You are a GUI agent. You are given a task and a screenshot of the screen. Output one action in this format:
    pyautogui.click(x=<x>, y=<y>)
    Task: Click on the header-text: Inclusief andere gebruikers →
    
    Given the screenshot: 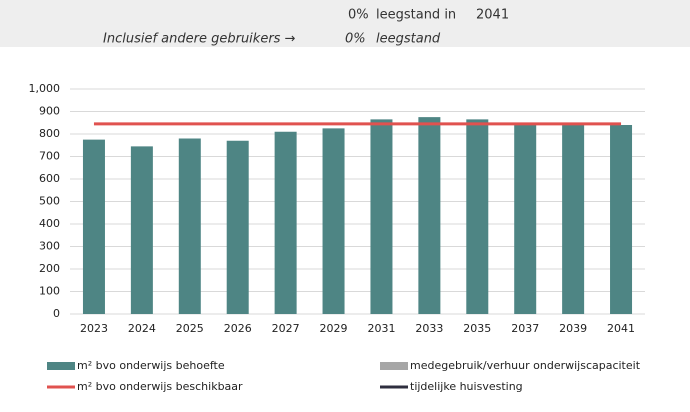 What is the action you would take?
    pyautogui.click(x=199, y=39)
    